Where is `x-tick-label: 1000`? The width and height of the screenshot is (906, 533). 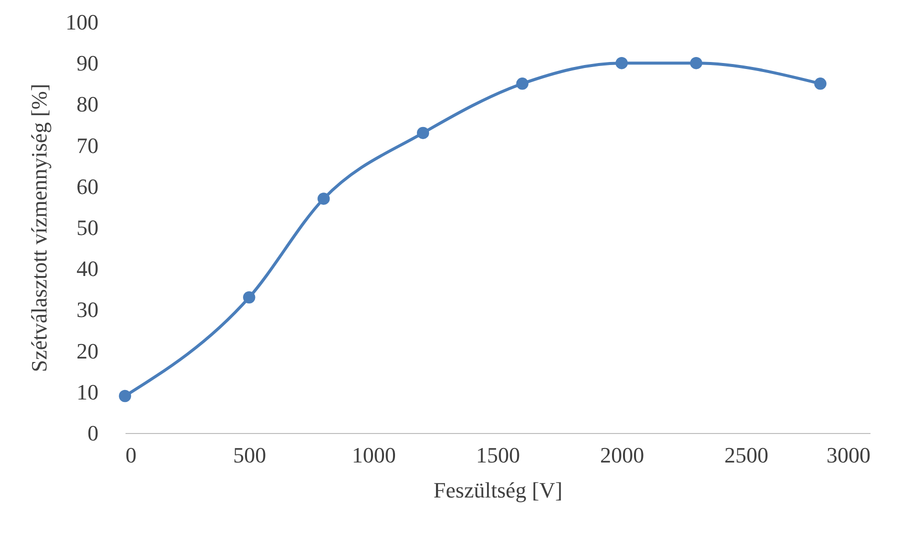
x-tick-label: 1000 is located at coordinates (374, 455).